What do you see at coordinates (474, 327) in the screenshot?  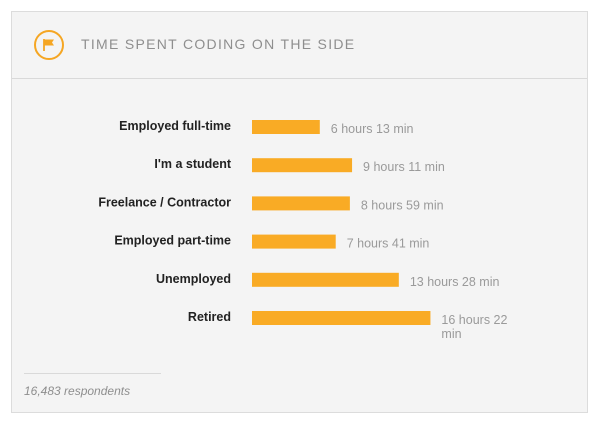 I see `value-label: 16 hours 22 min` at bounding box center [474, 327].